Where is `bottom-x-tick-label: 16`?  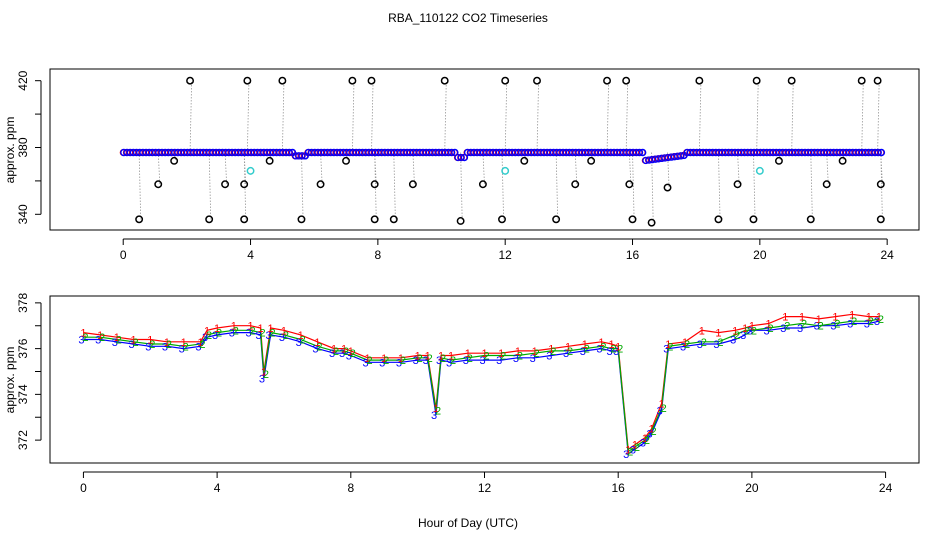 bottom-x-tick-label: 16 is located at coordinates (619, 488).